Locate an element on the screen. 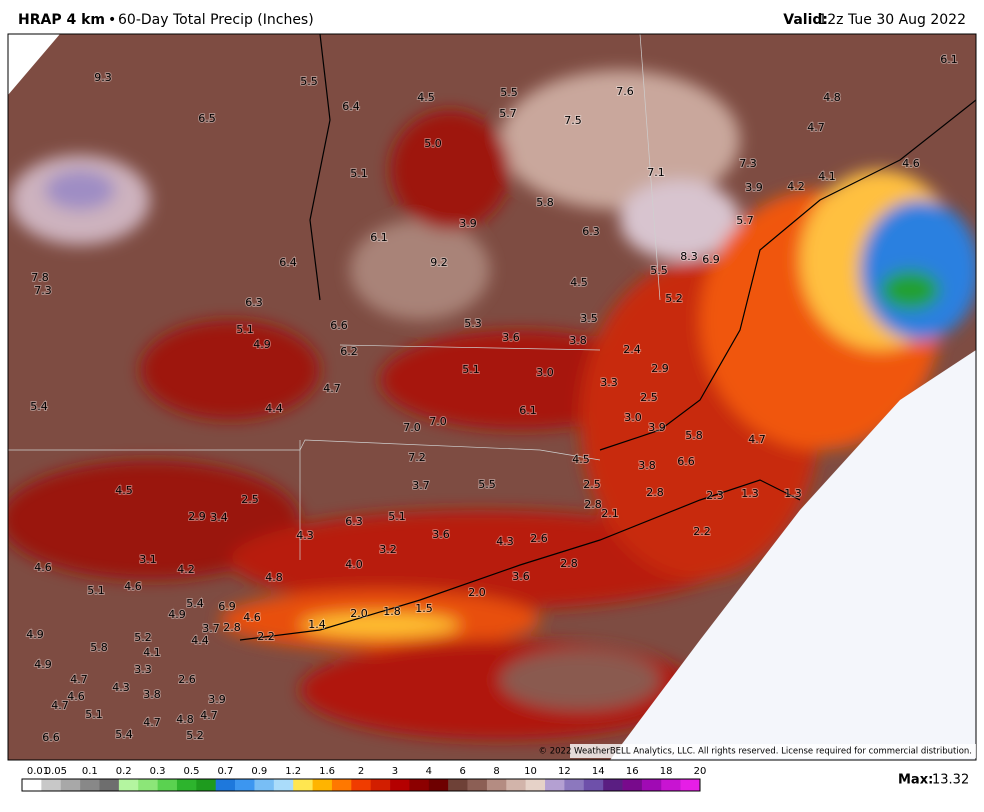 This screenshot has width=984, height=812. precip-label: 4.8 is located at coordinates (832, 97).